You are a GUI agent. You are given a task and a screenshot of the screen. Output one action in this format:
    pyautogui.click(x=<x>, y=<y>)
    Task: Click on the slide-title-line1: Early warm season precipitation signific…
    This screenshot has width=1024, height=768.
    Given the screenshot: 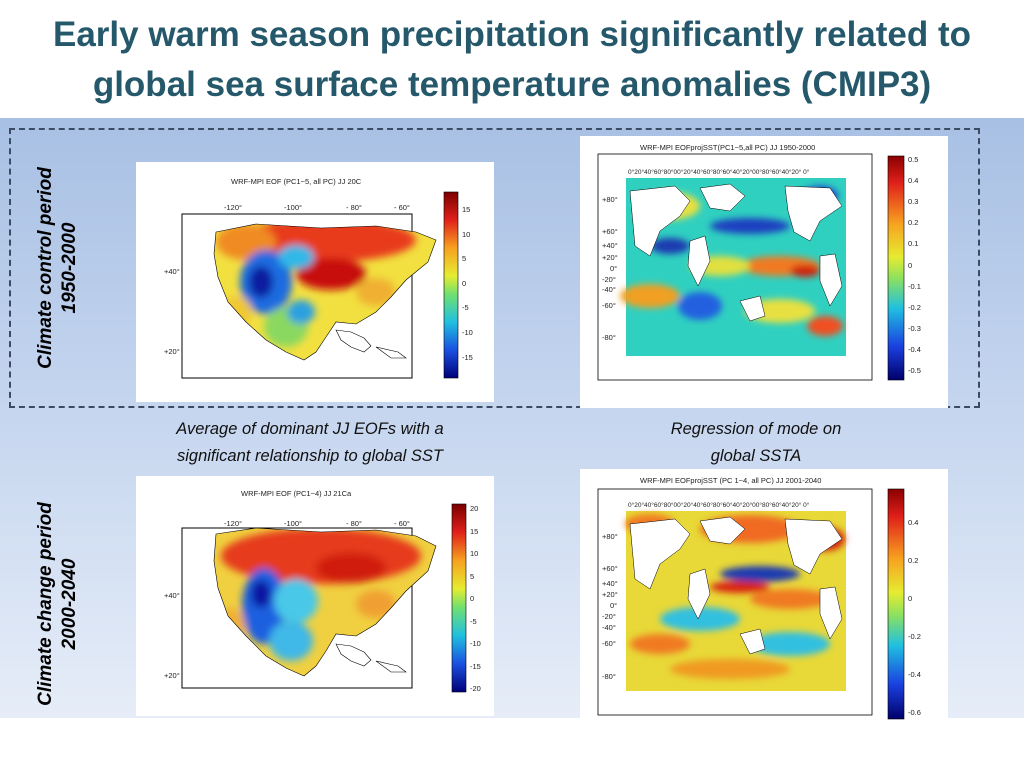 What is the action you would take?
    pyautogui.click(x=512, y=34)
    